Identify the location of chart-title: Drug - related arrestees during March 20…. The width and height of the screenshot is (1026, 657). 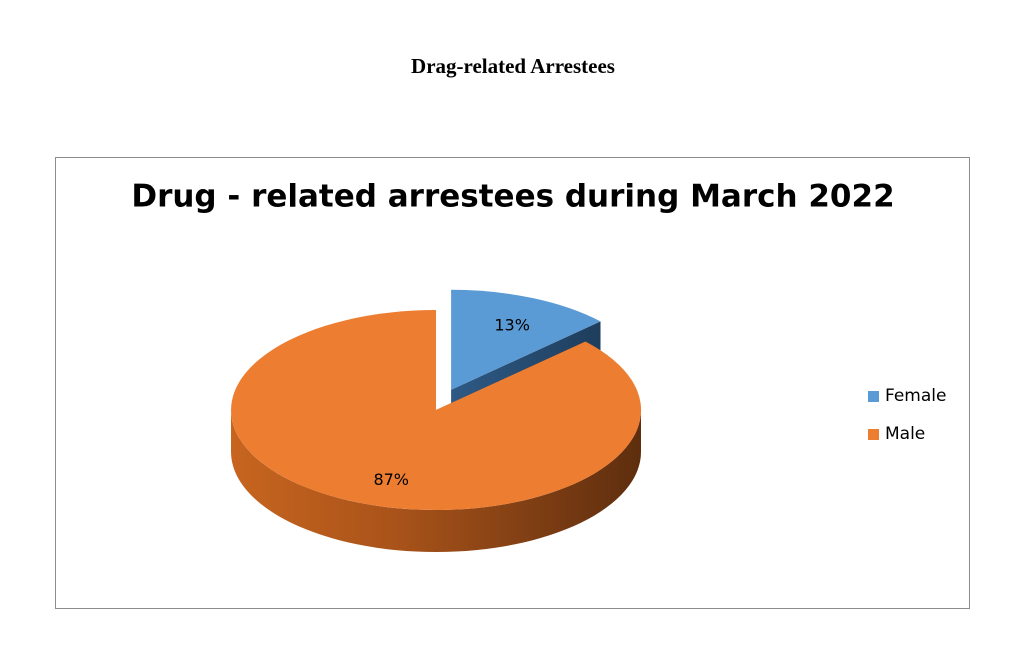
(512, 197).